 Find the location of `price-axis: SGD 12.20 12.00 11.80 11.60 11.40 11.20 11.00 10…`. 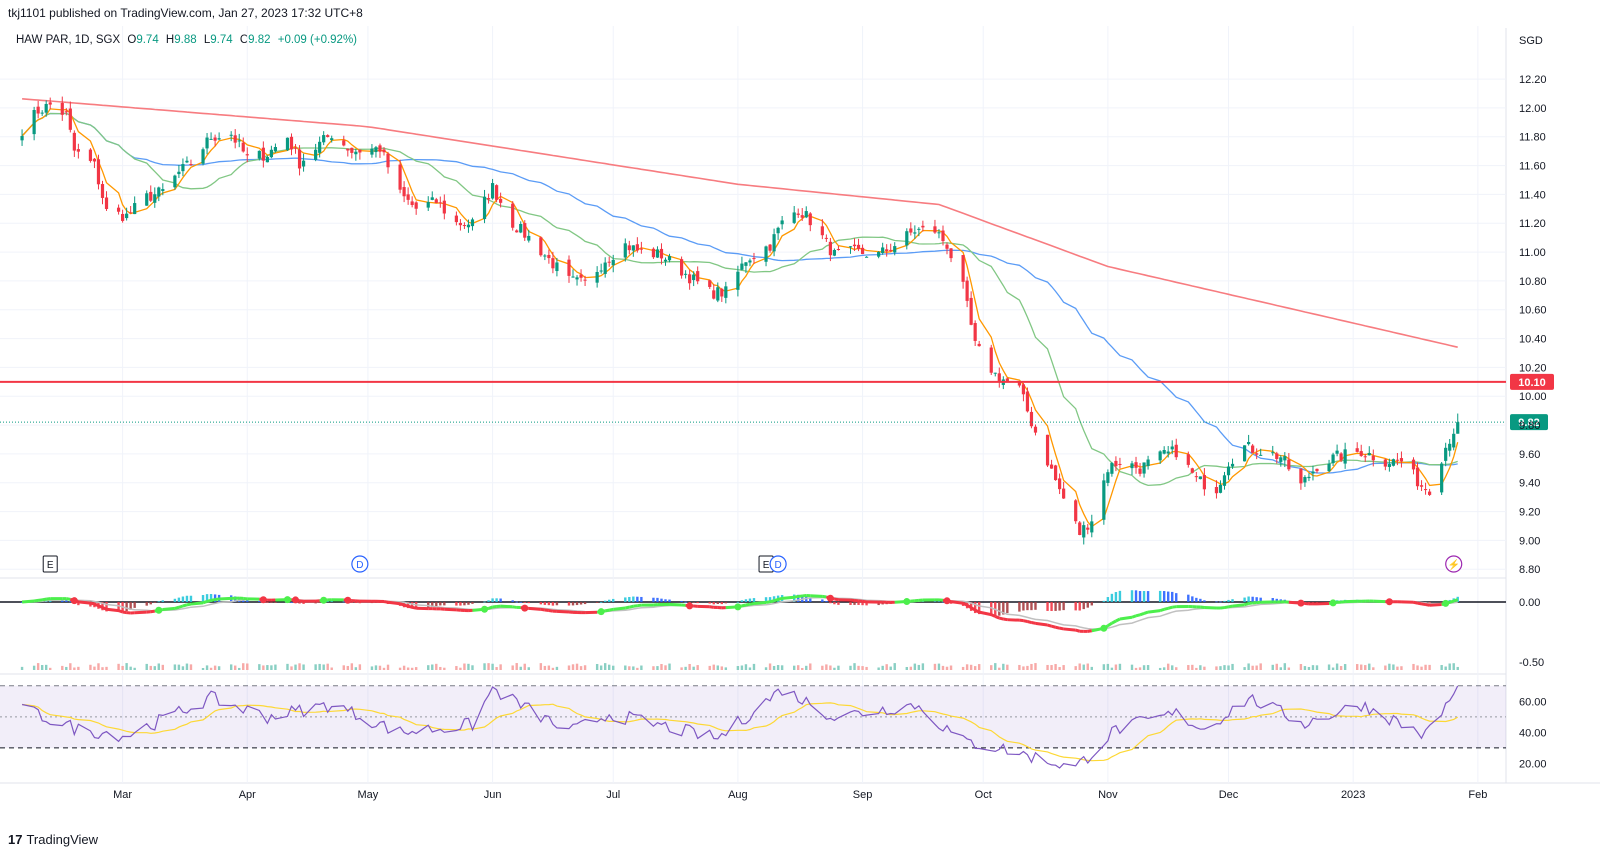

price-axis: SGD 12.20 12.00 11.80 11.60 11.40 11.20 11.00 10… is located at coordinates (1533, 402).